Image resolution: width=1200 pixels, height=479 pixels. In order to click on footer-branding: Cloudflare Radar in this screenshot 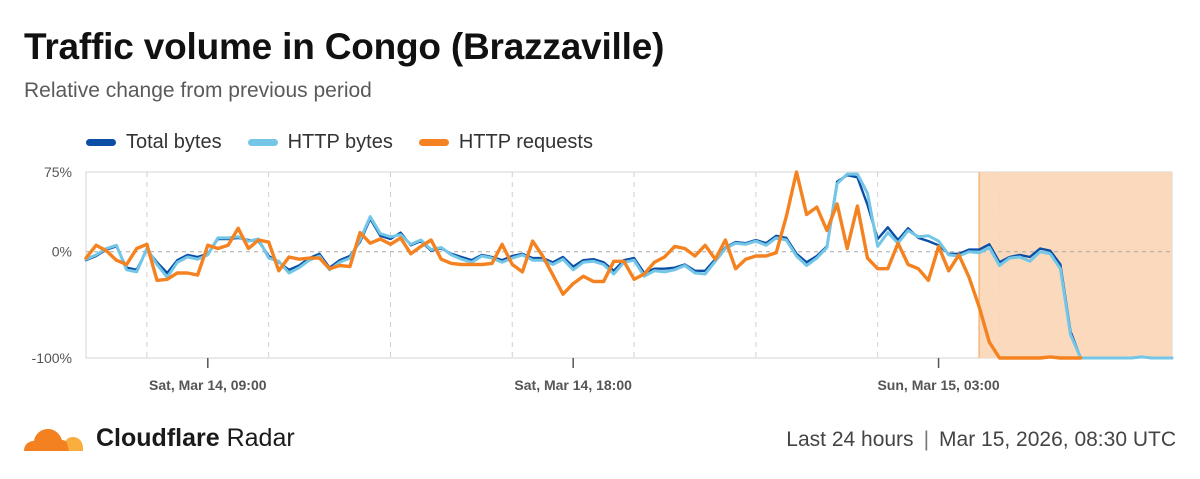, I will do `click(158, 438)`.